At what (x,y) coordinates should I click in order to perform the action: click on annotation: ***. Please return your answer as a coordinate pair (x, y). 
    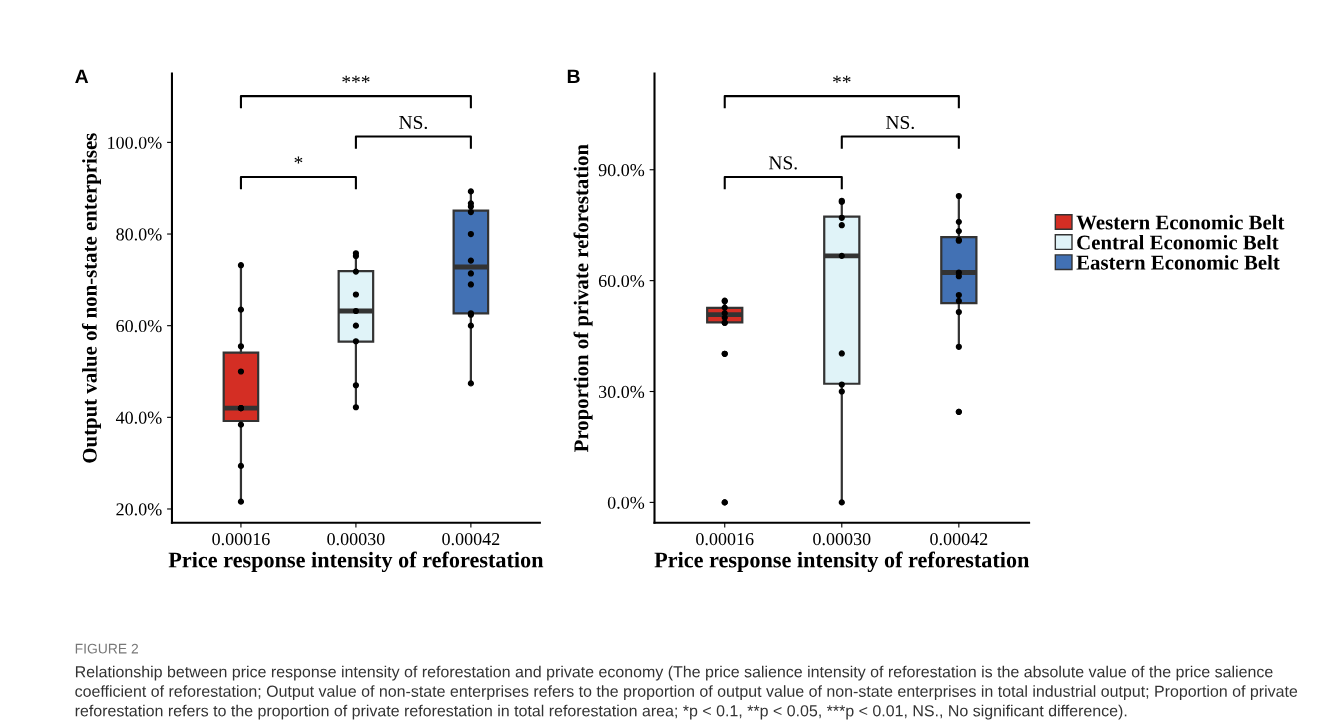
    Looking at the image, I should click on (356, 79).